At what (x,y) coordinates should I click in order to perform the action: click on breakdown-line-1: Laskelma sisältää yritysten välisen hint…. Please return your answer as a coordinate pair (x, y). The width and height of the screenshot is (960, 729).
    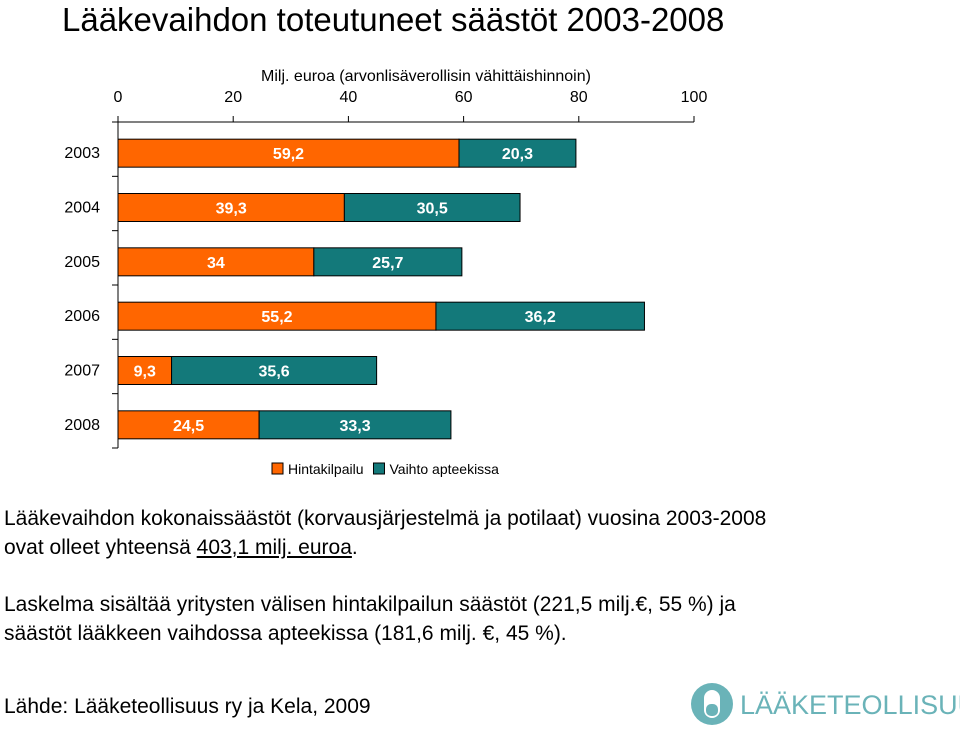
    Looking at the image, I should click on (370, 604).